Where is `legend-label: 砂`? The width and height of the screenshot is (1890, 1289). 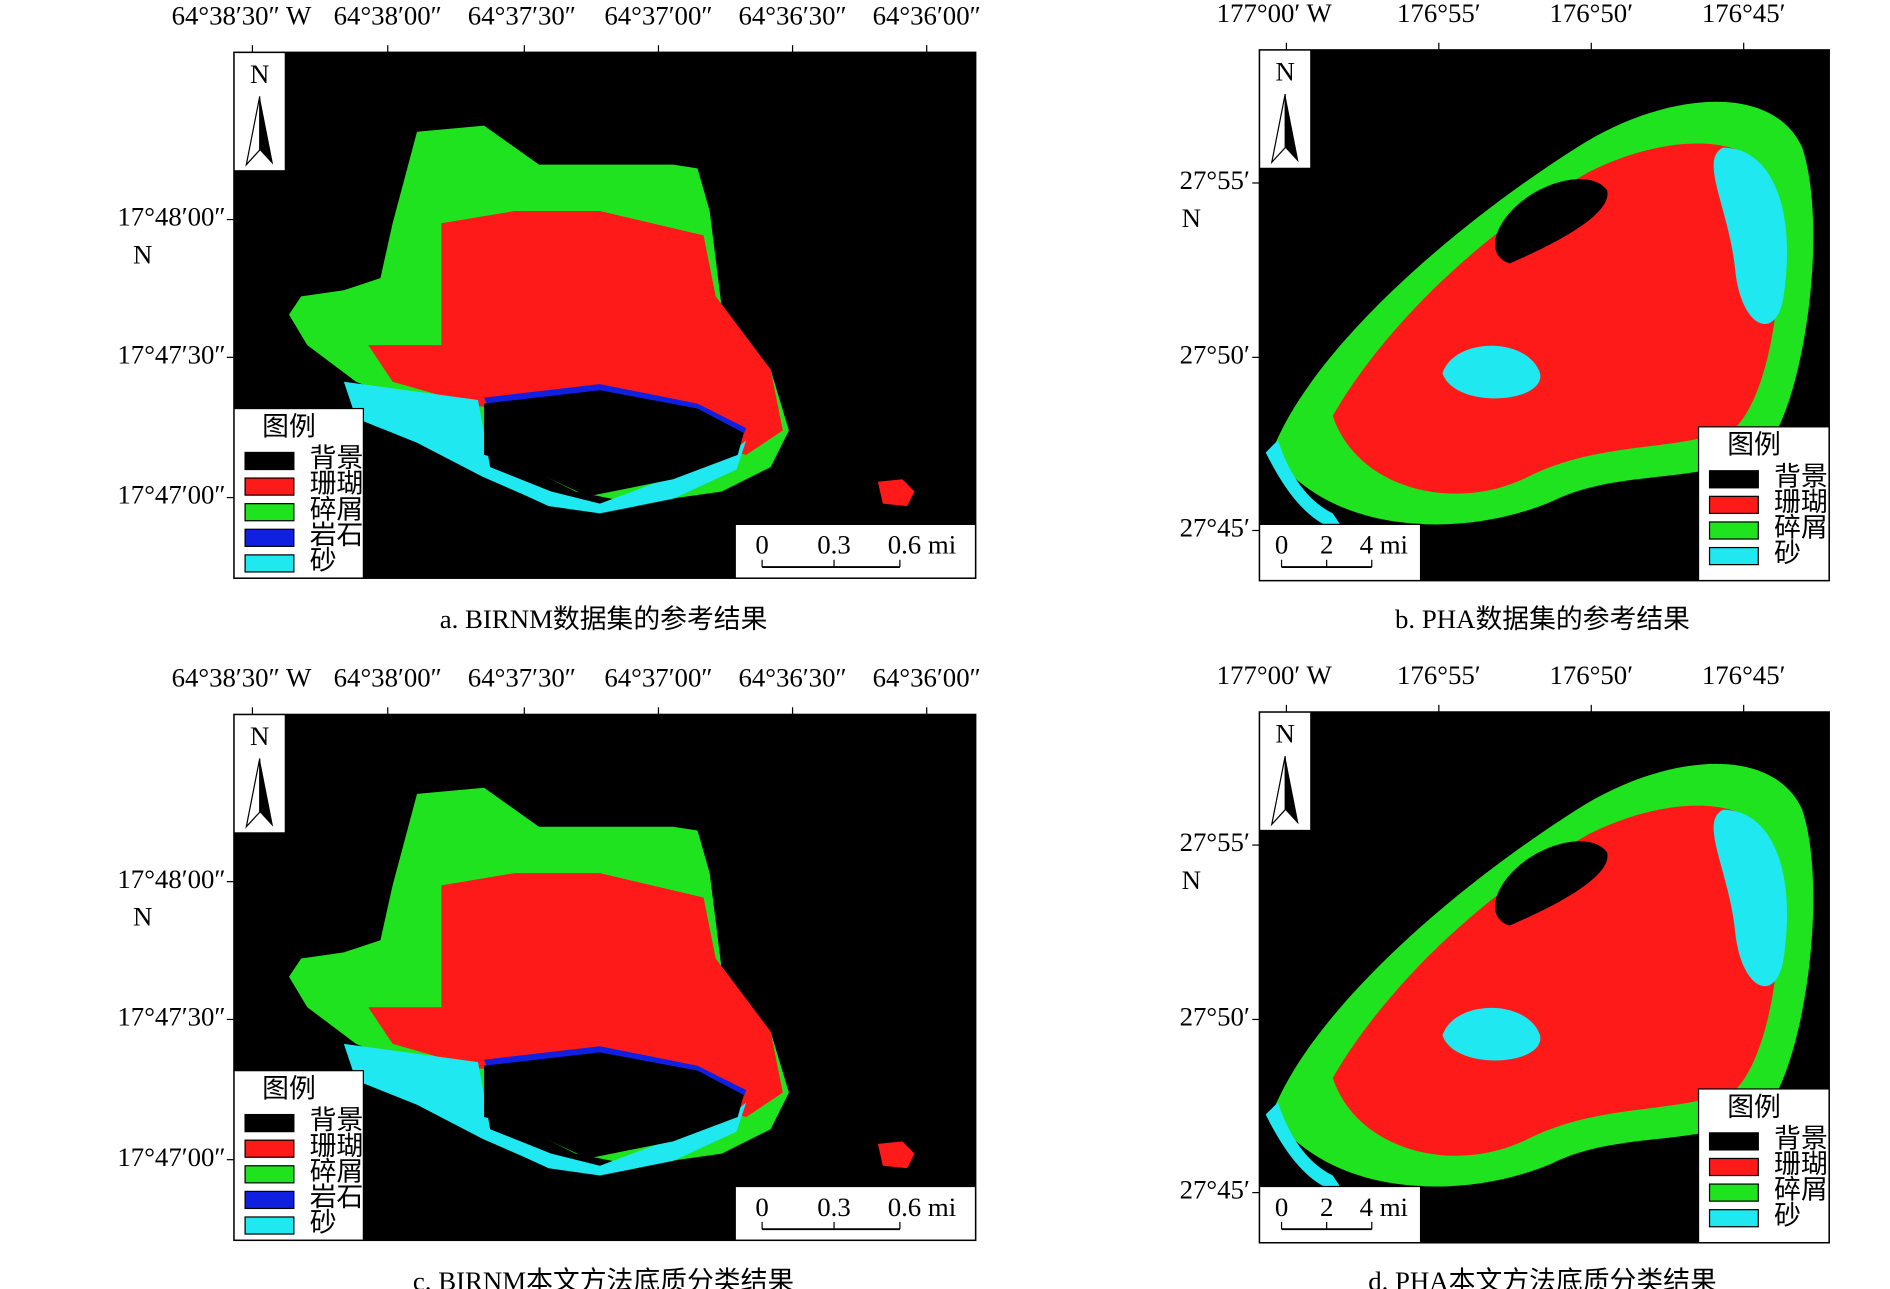
legend-label: 砂 is located at coordinates (1787, 1215).